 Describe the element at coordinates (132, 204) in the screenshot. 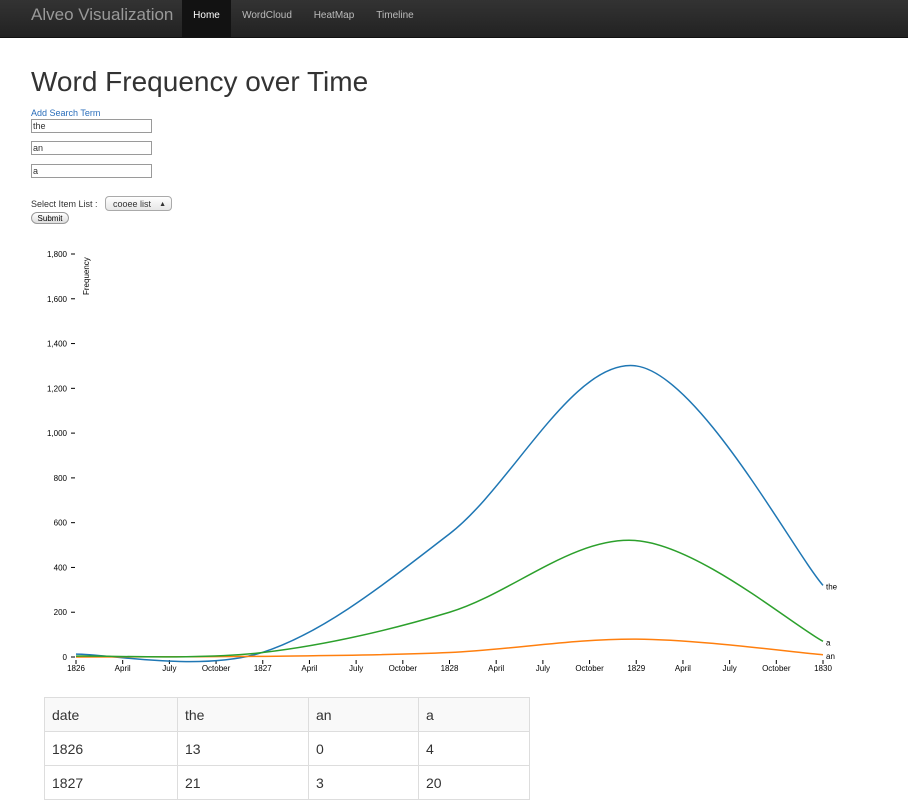

I see `item-list-selected-value: cooee list` at that location.